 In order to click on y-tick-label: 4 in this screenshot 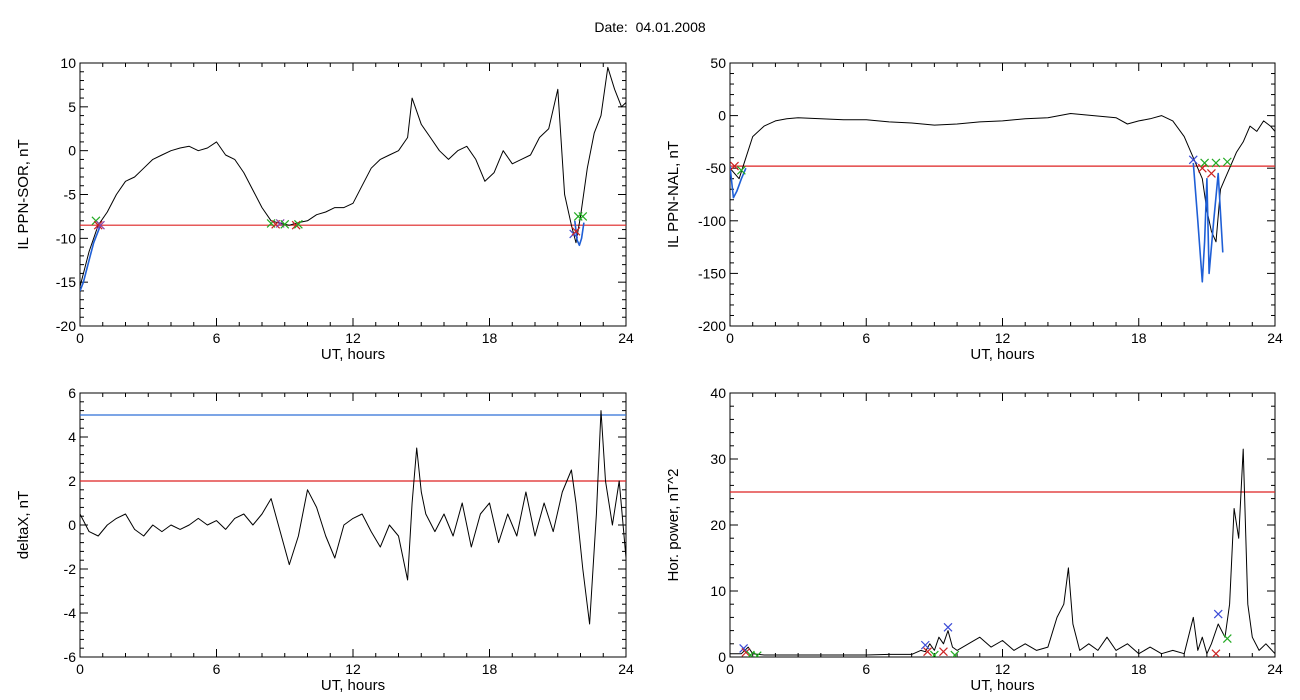, I will do `click(72, 437)`.